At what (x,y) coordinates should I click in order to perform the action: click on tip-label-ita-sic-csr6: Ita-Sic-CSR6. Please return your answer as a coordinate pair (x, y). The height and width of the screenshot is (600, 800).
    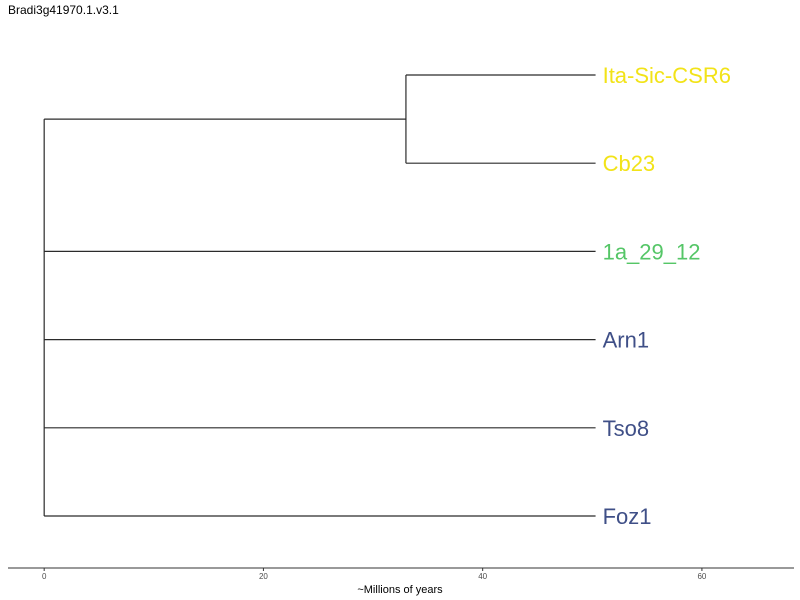
    Looking at the image, I should click on (667, 75).